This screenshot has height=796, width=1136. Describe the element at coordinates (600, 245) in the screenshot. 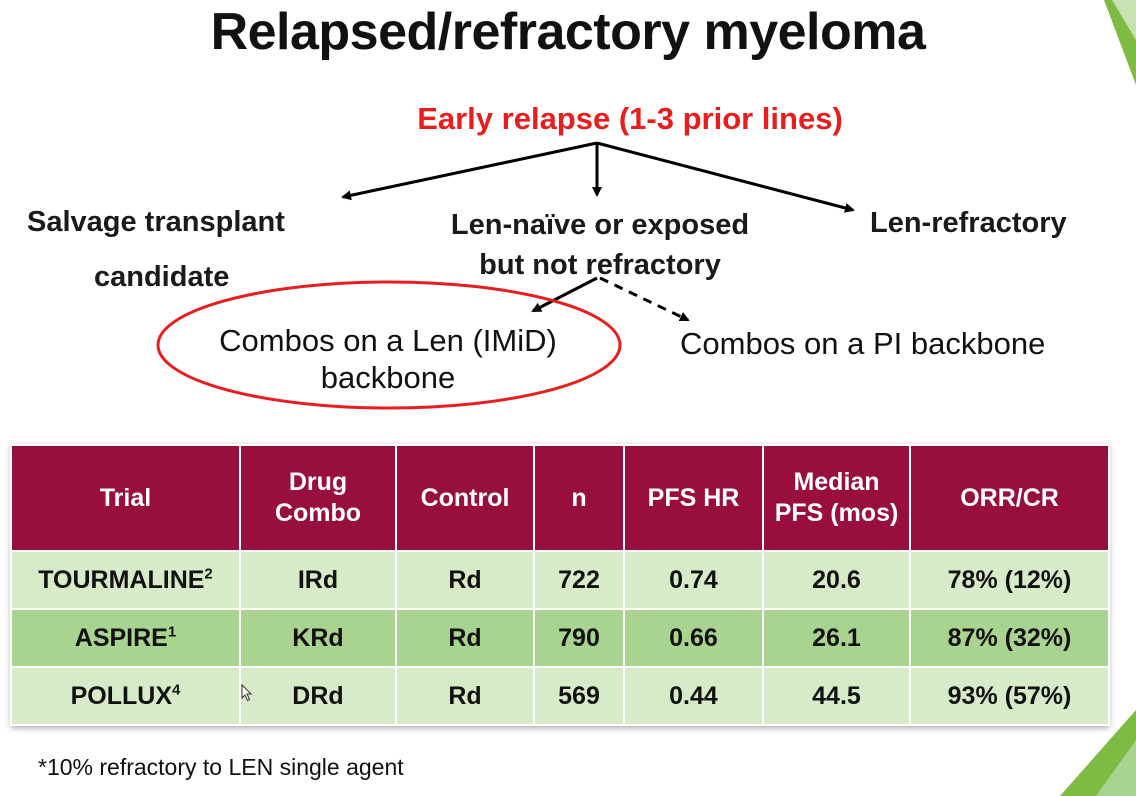

I see `len-naive-label: Len-naïve or exposed but not refractory` at that location.